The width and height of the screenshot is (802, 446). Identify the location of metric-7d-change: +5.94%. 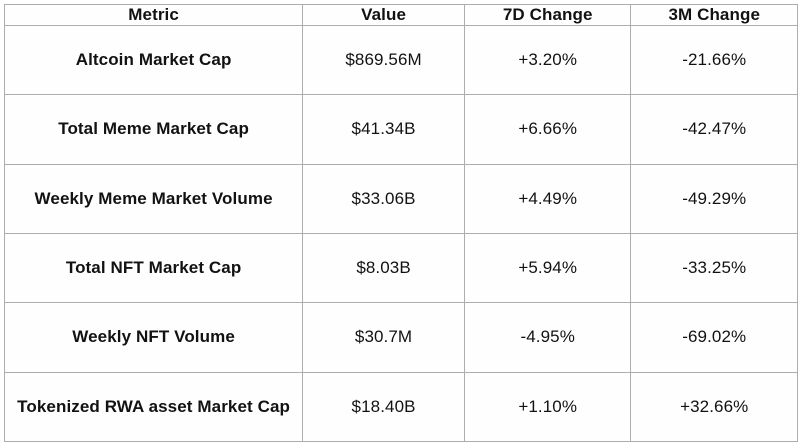
(547, 268).